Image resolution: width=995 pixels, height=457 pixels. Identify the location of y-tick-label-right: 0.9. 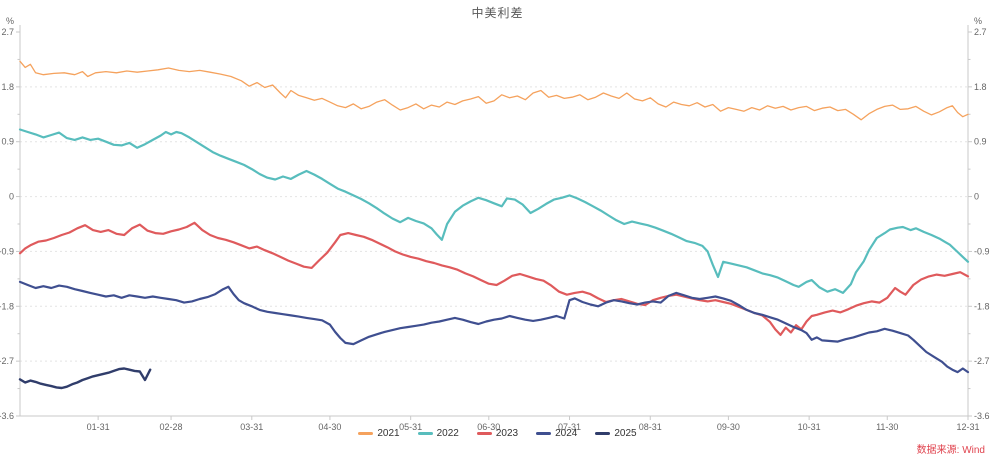
(980, 142).